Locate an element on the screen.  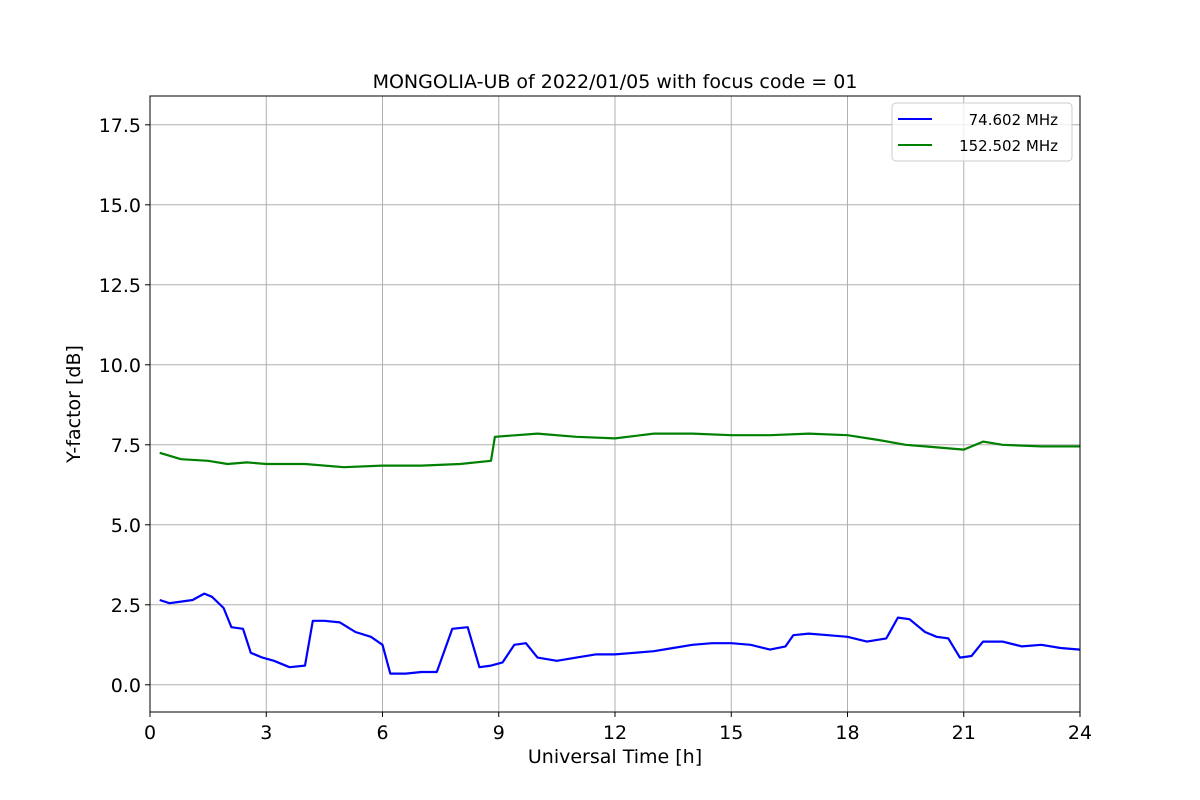
legend-label-152-mhz: 152.502 MHz is located at coordinates (1008, 146).